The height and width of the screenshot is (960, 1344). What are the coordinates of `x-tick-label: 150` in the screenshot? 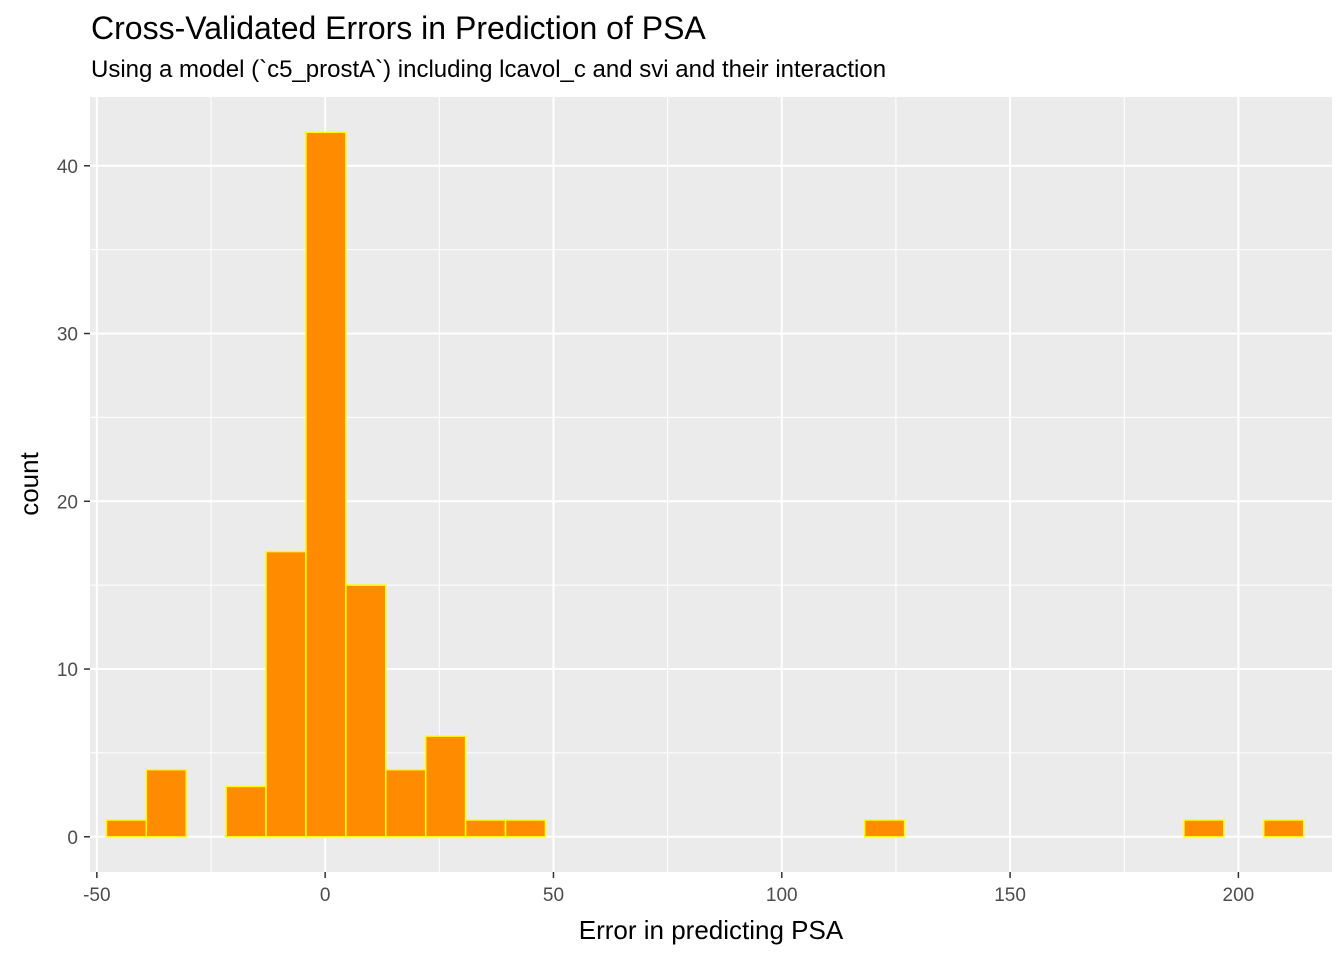 It's located at (1010, 895).